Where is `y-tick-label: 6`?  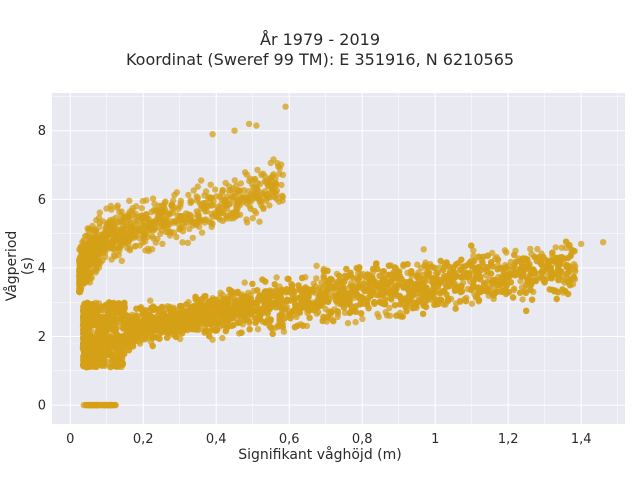 y-tick-label: 6 is located at coordinates (42, 200).